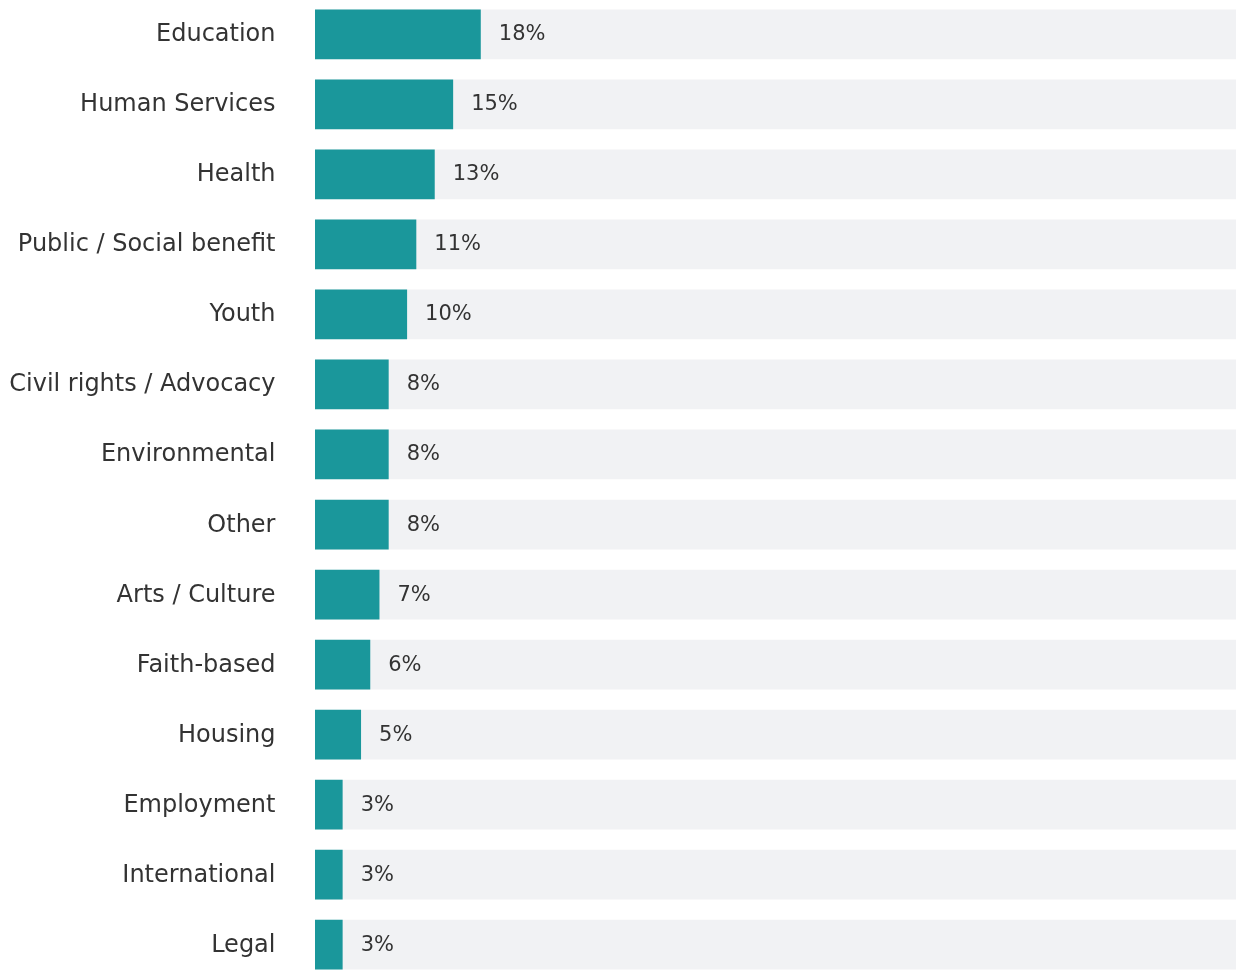  Describe the element at coordinates (178, 103) in the screenshot. I see `y-tick-label: Human Services` at that location.